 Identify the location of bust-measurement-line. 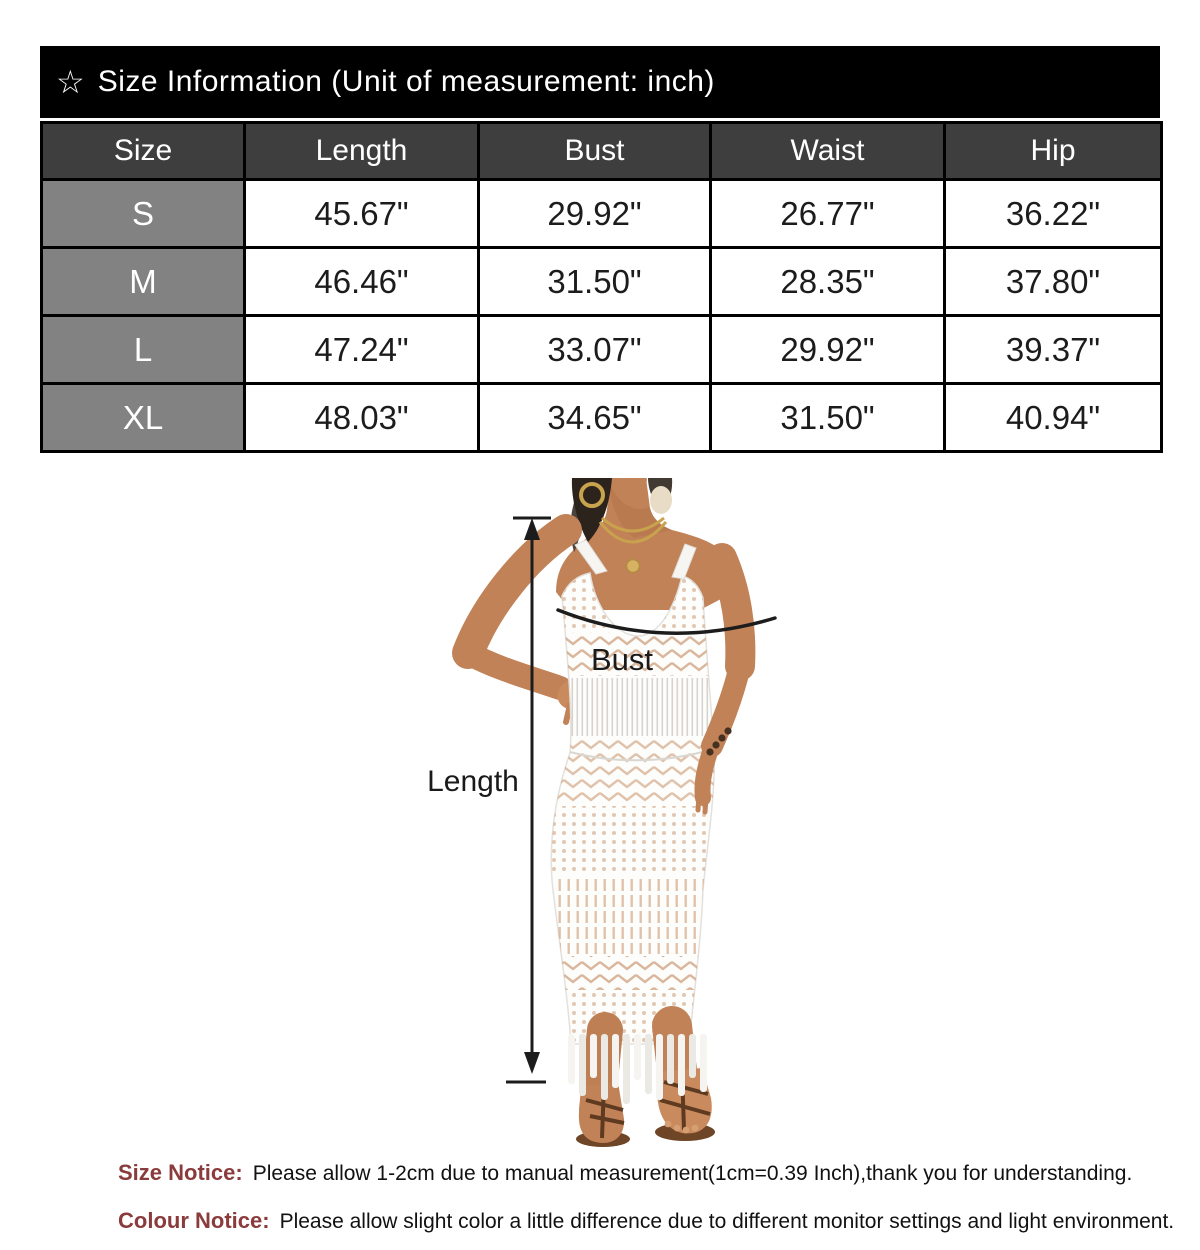
(666, 621).